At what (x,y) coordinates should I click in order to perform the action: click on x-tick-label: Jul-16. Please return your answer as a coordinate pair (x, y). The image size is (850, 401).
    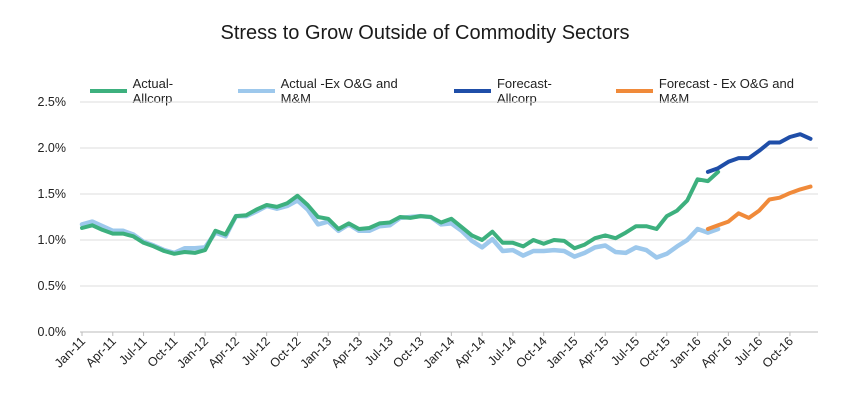
    Looking at the image, I should click on (748, 351).